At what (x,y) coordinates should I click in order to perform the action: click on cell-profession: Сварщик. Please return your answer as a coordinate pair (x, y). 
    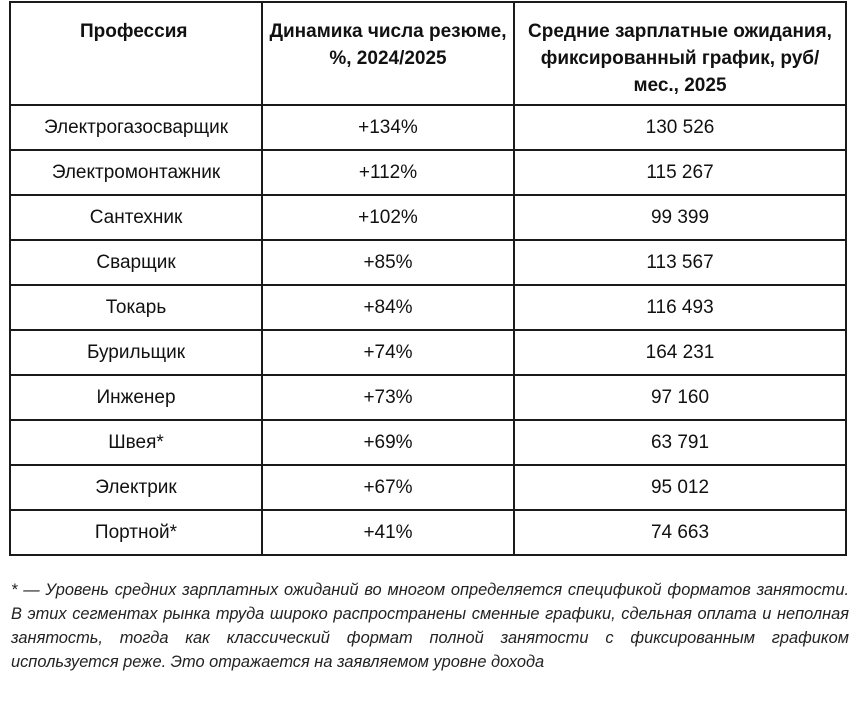
    Looking at the image, I should click on (136, 262).